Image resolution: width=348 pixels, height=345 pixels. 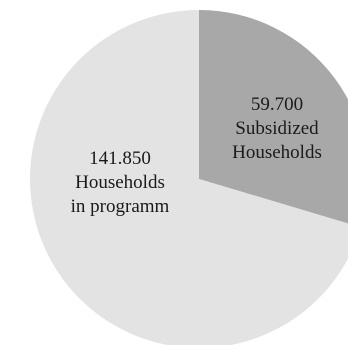 I want to click on slice-label-line: Subsidized, so click(x=277, y=128).